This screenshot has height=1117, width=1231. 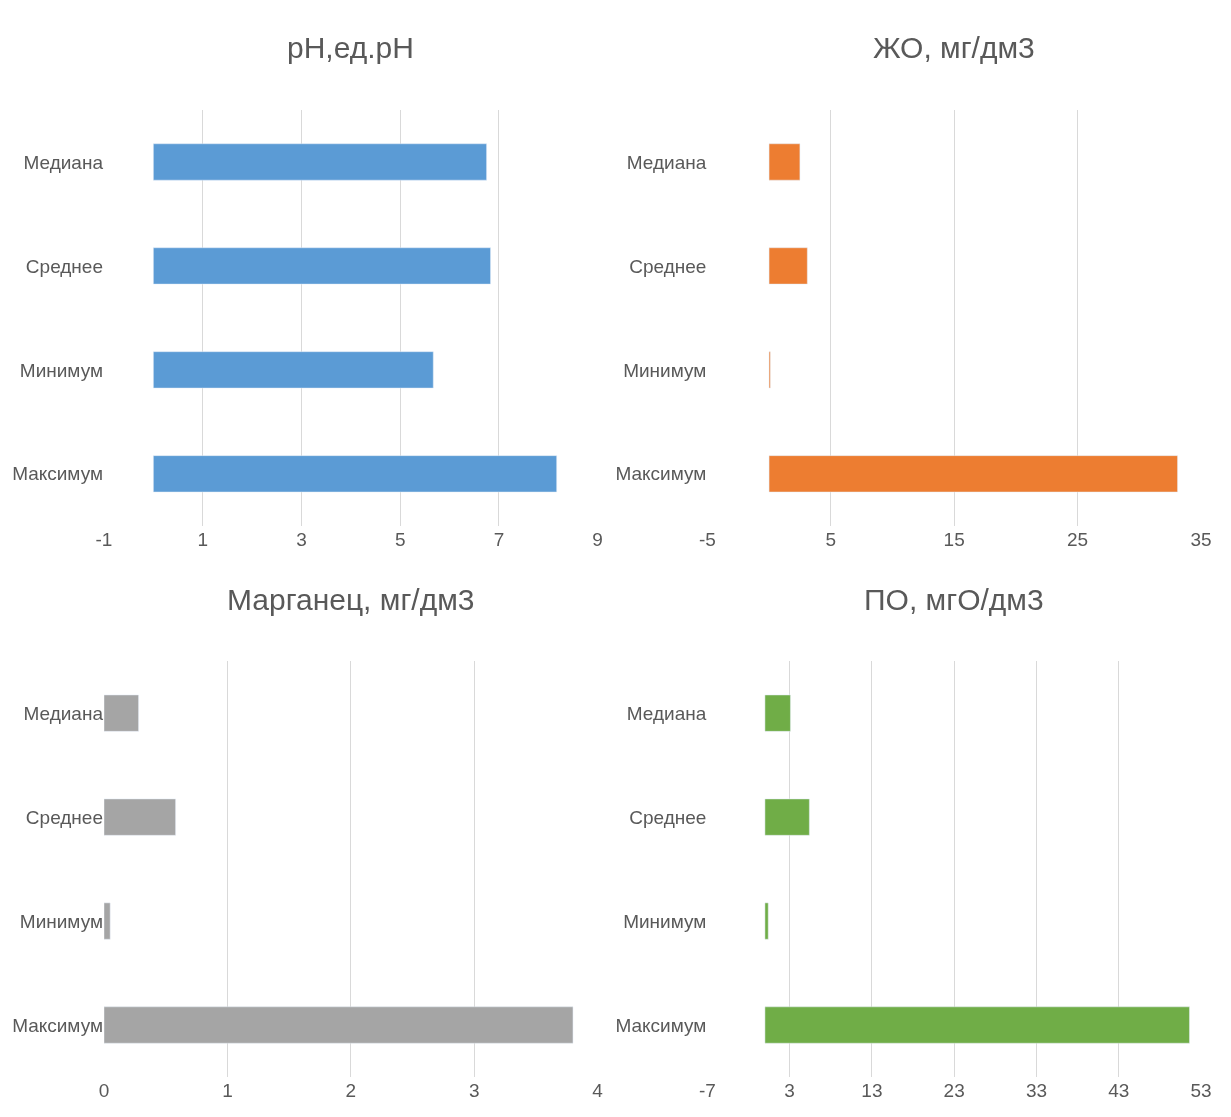 I want to click on x-tick-label: 4, so click(x=598, y=1090).